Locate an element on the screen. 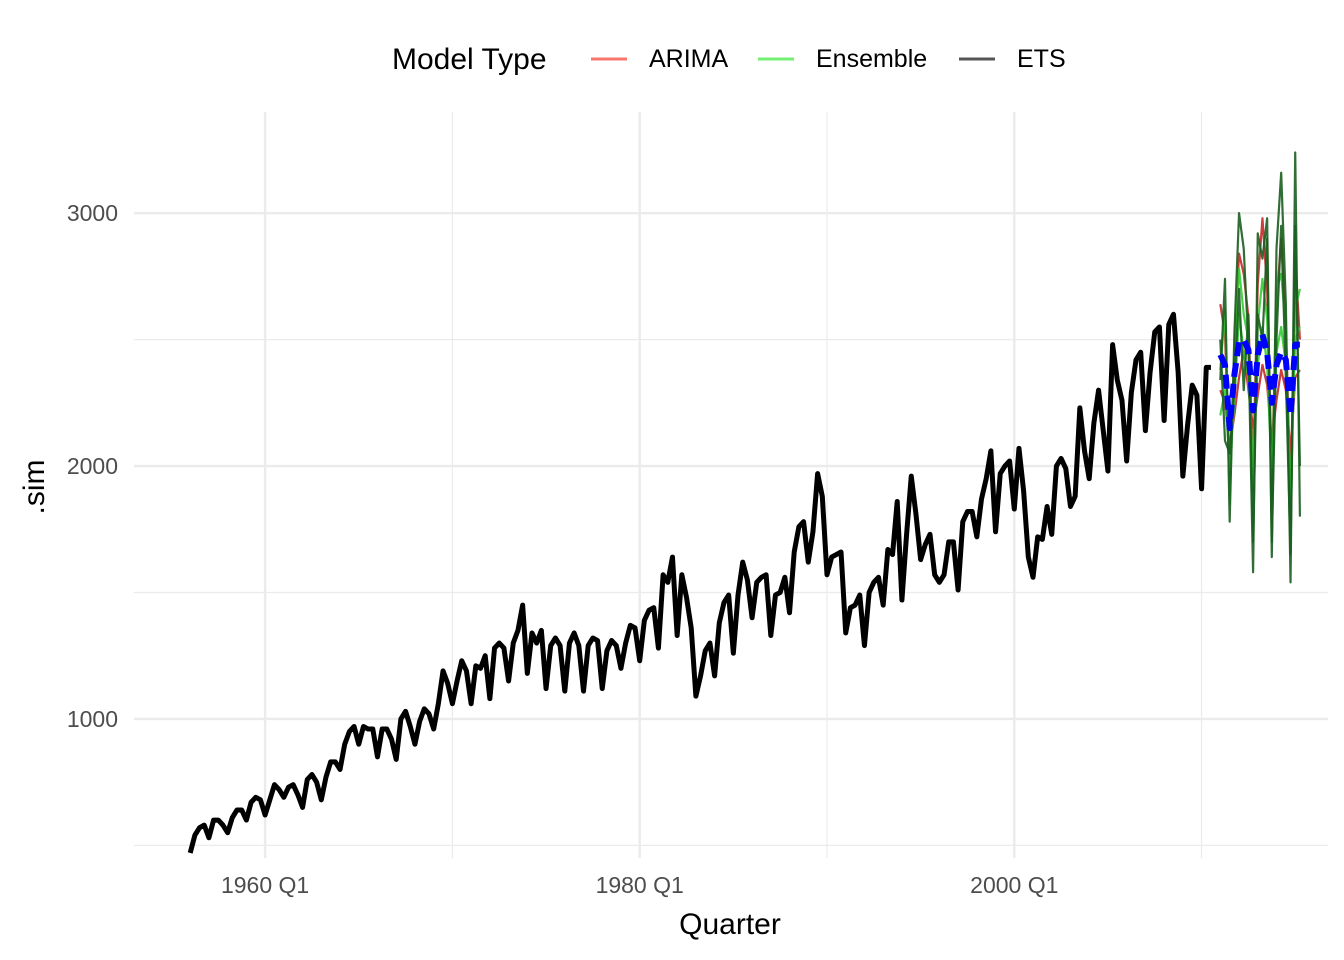 Image resolution: width=1344 pixels, height=960 pixels. x-axis-title: Quarter is located at coordinates (730, 924).